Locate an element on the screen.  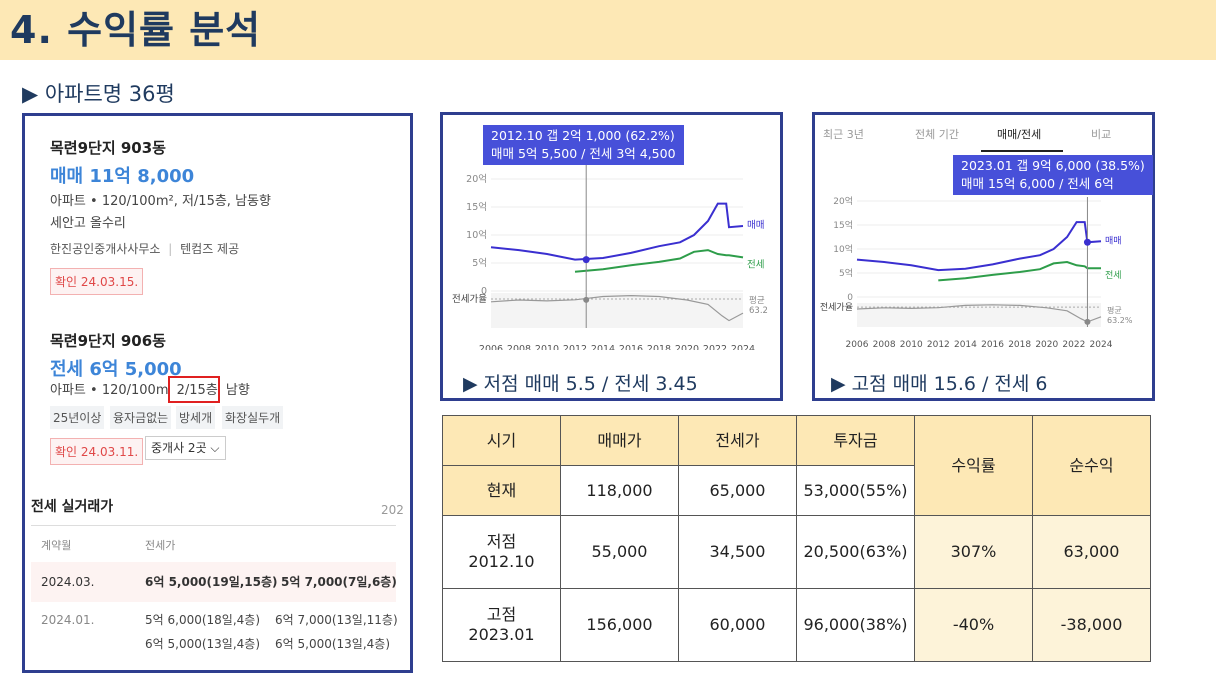
cell-yield: 307% is located at coordinates (973, 552).